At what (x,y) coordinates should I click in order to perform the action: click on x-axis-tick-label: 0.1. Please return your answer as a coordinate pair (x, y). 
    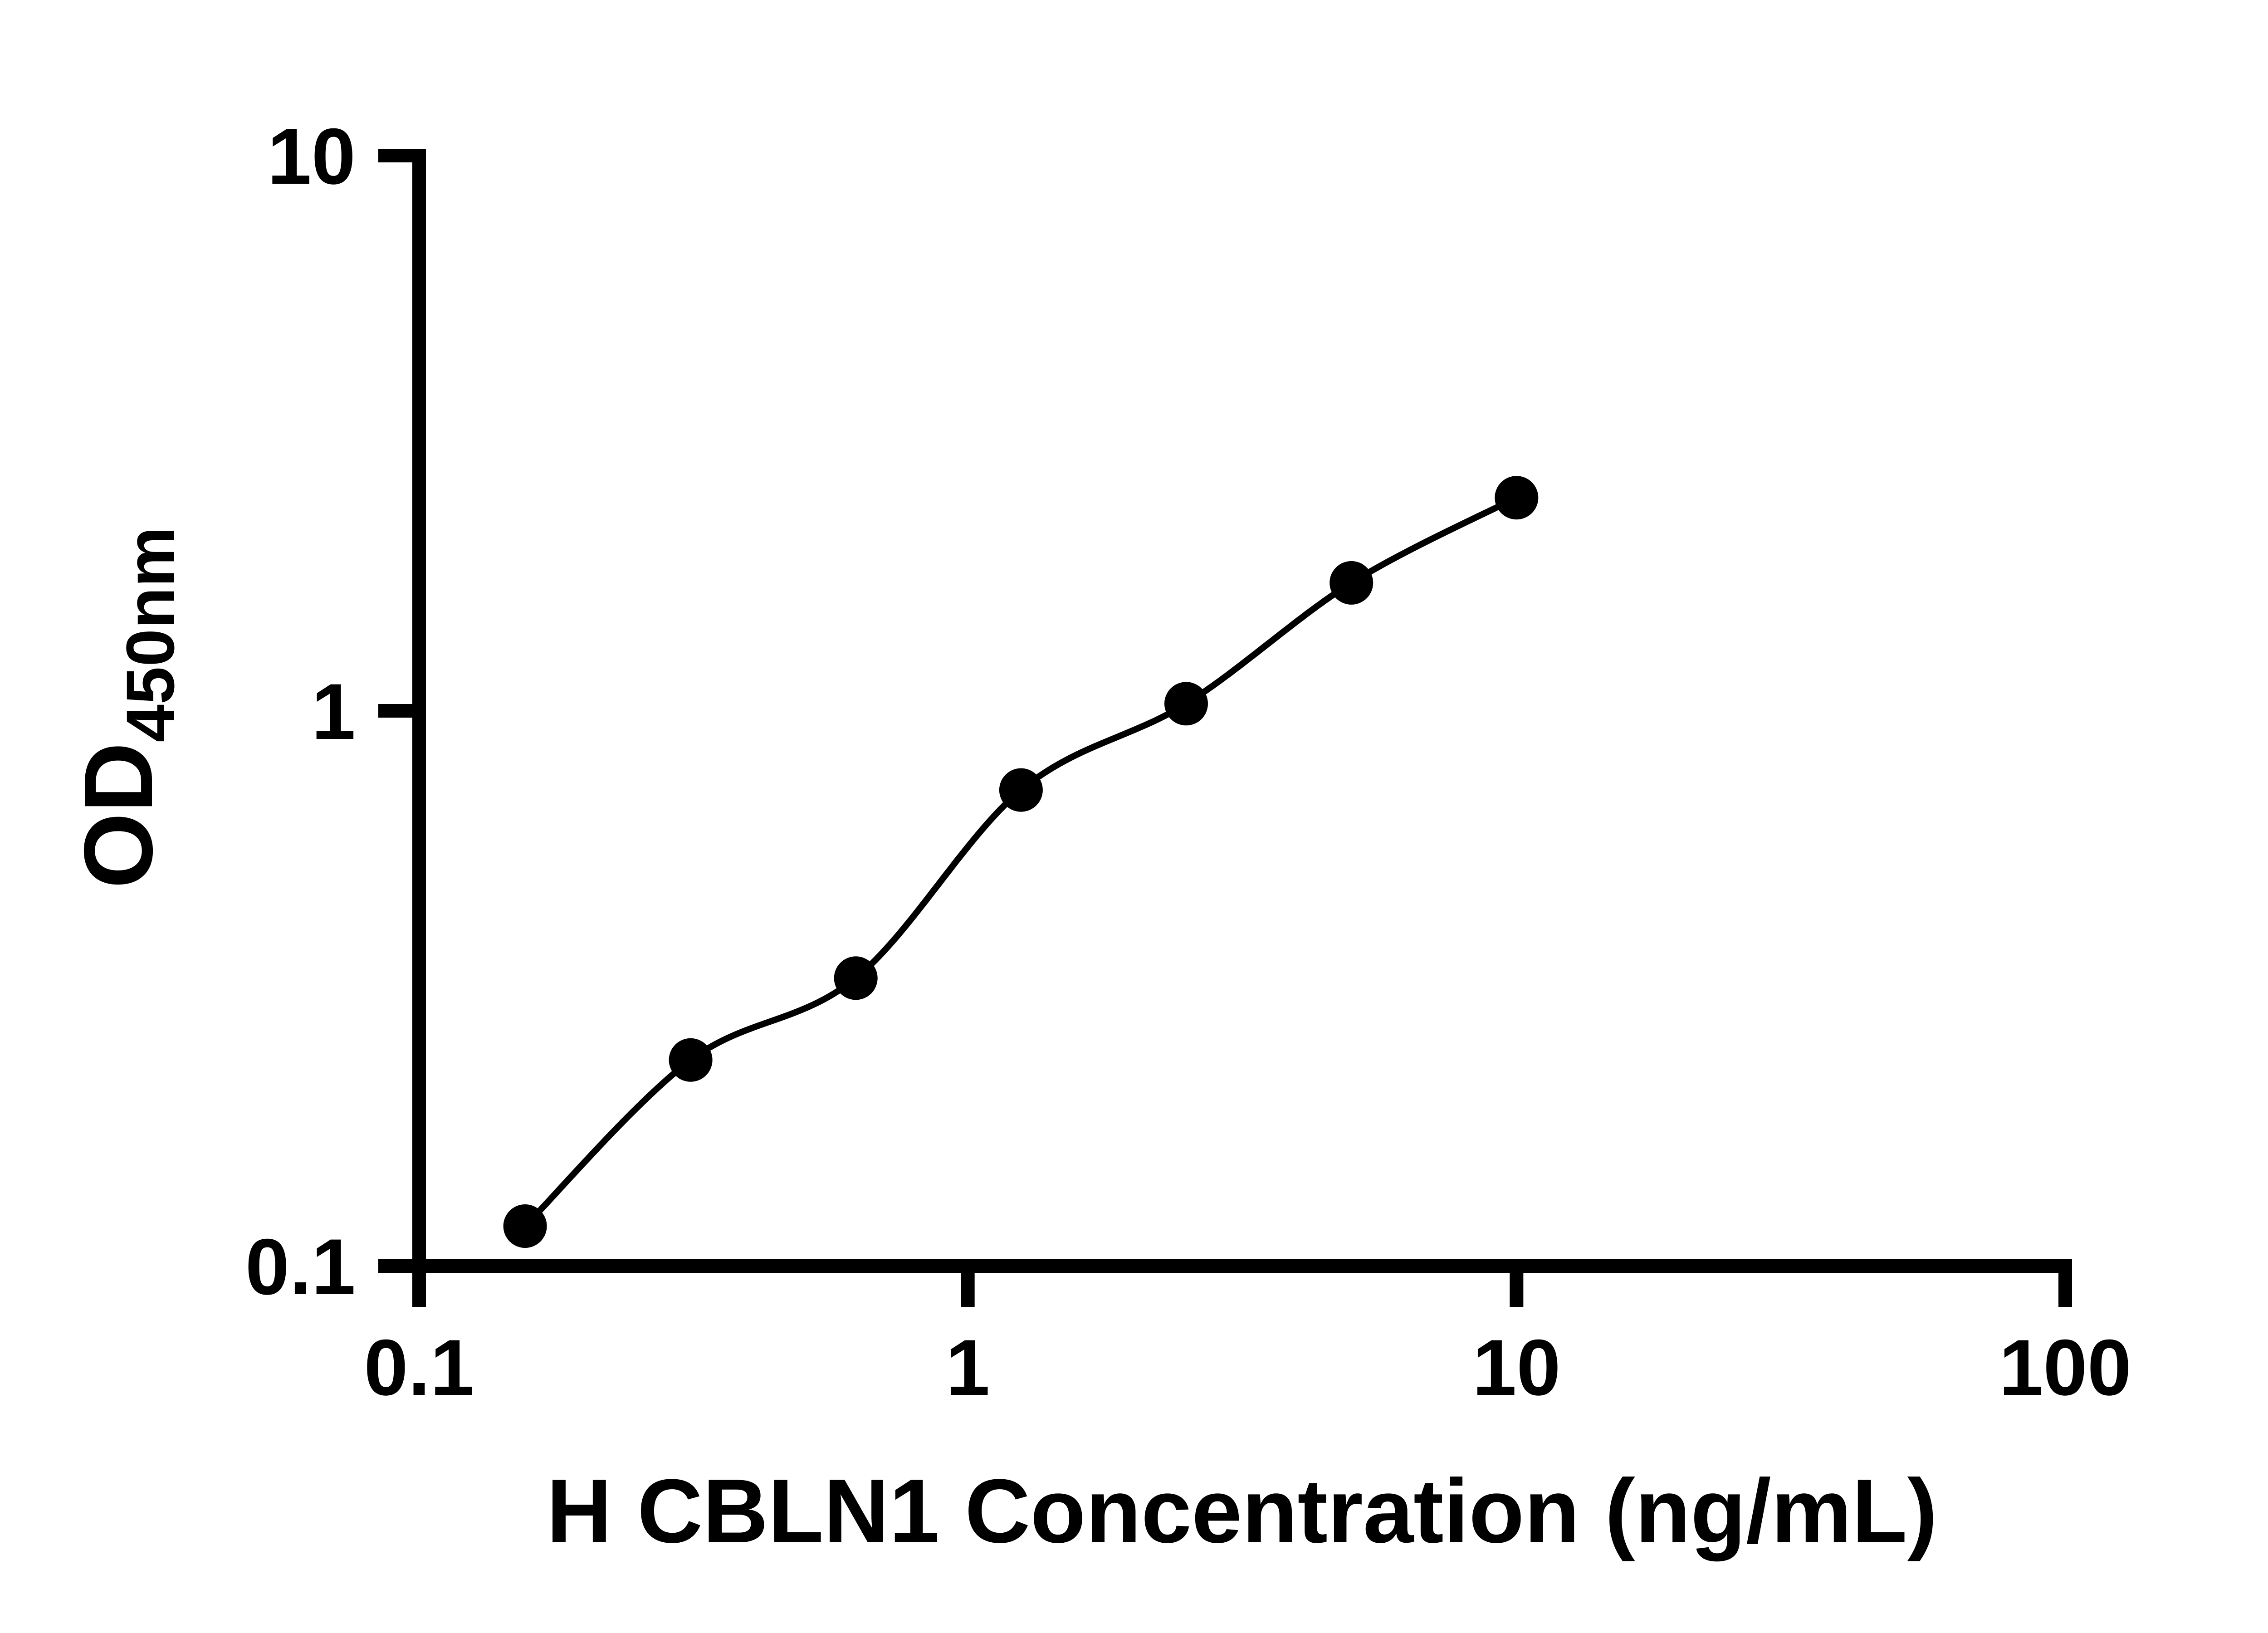
    Looking at the image, I should click on (419, 1368).